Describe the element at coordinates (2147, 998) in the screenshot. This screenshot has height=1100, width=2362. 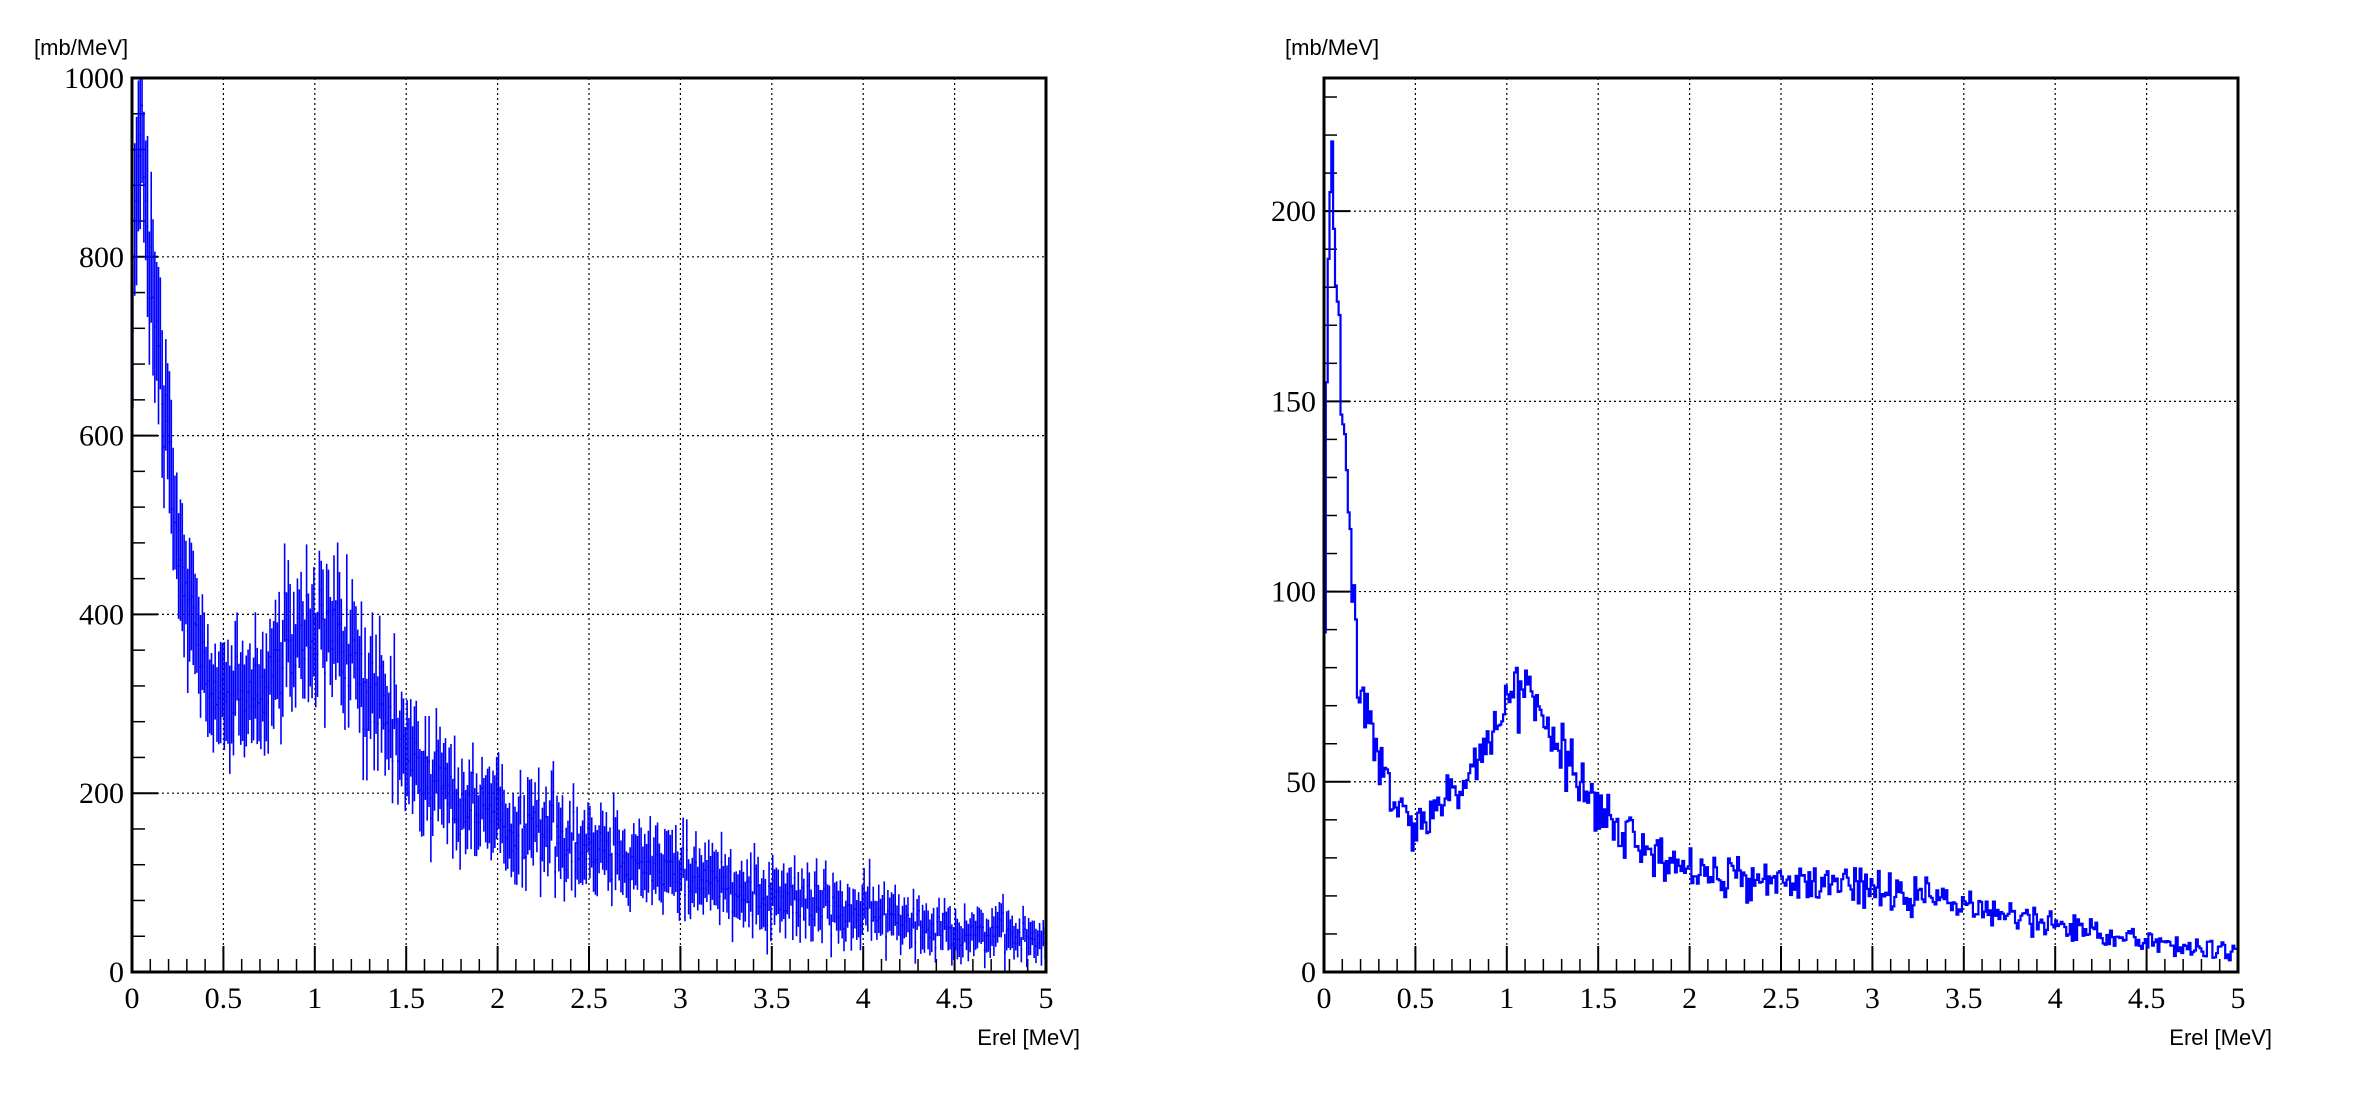
I see `right-x-tick-label: 4.5` at that location.